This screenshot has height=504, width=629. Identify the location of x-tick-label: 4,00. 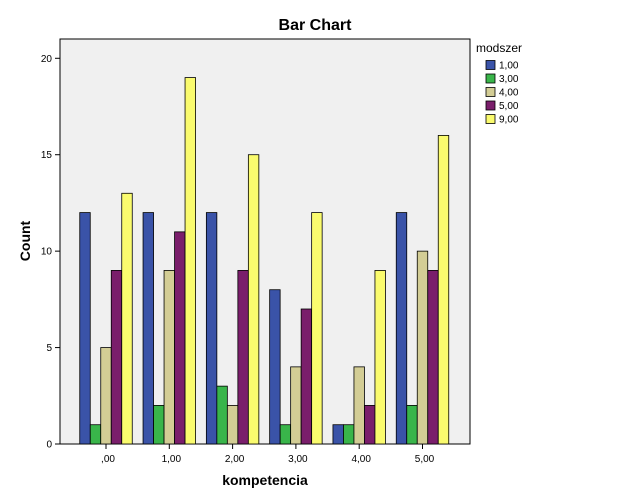
(361, 459).